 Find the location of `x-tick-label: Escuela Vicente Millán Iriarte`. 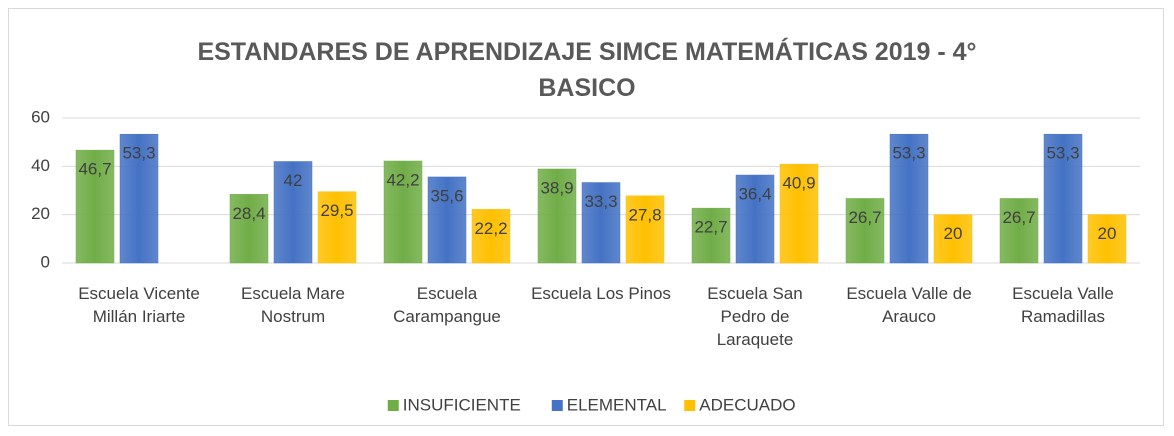

x-tick-label: Escuela Vicente Millán Iriarte is located at coordinates (139, 305).